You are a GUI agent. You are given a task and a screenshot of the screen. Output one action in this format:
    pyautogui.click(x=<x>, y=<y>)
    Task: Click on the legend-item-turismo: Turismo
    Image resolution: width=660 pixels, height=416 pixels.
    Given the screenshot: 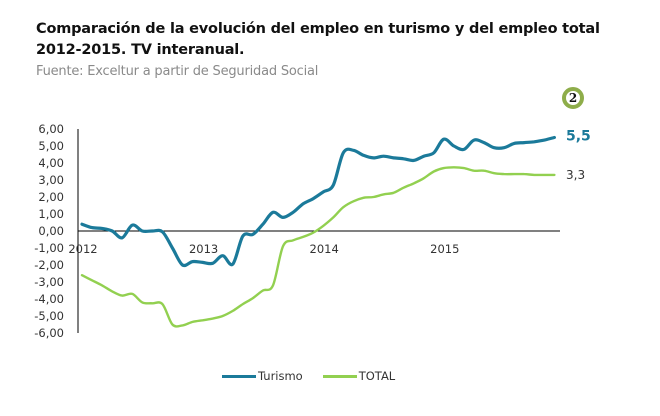 What is the action you would take?
    pyautogui.click(x=262, y=376)
    